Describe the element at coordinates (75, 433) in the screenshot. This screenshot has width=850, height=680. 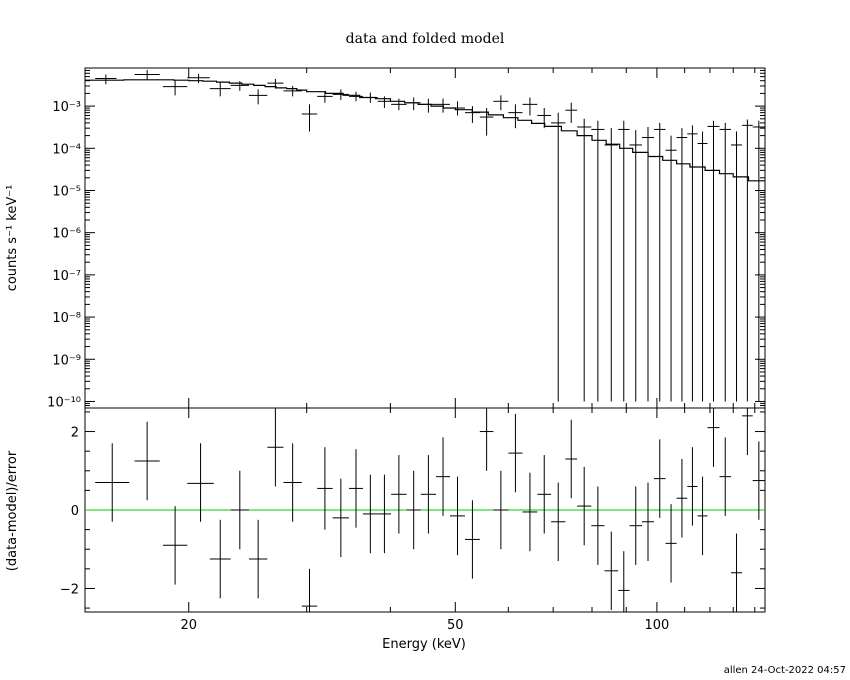
I see `y-tick-label: 2` at that location.